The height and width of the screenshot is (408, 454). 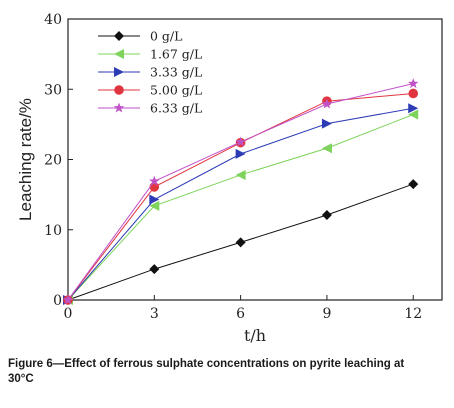 I want to click on y-tick-label: 0, so click(x=57, y=301).